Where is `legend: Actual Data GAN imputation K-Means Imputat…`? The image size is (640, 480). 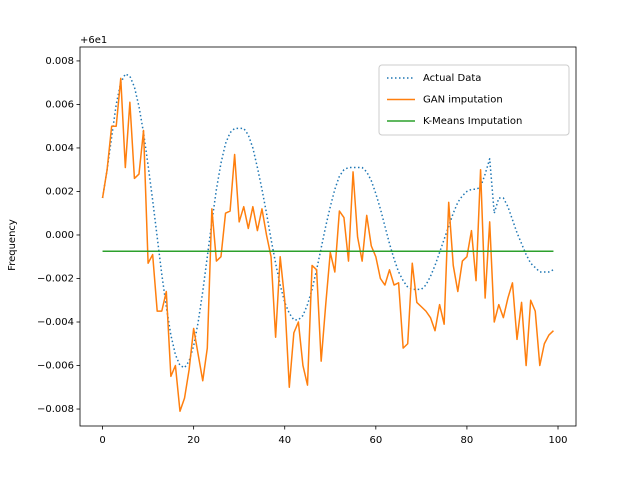 legend: Actual Data GAN imputation K-Means Imputat… is located at coordinates (474, 100).